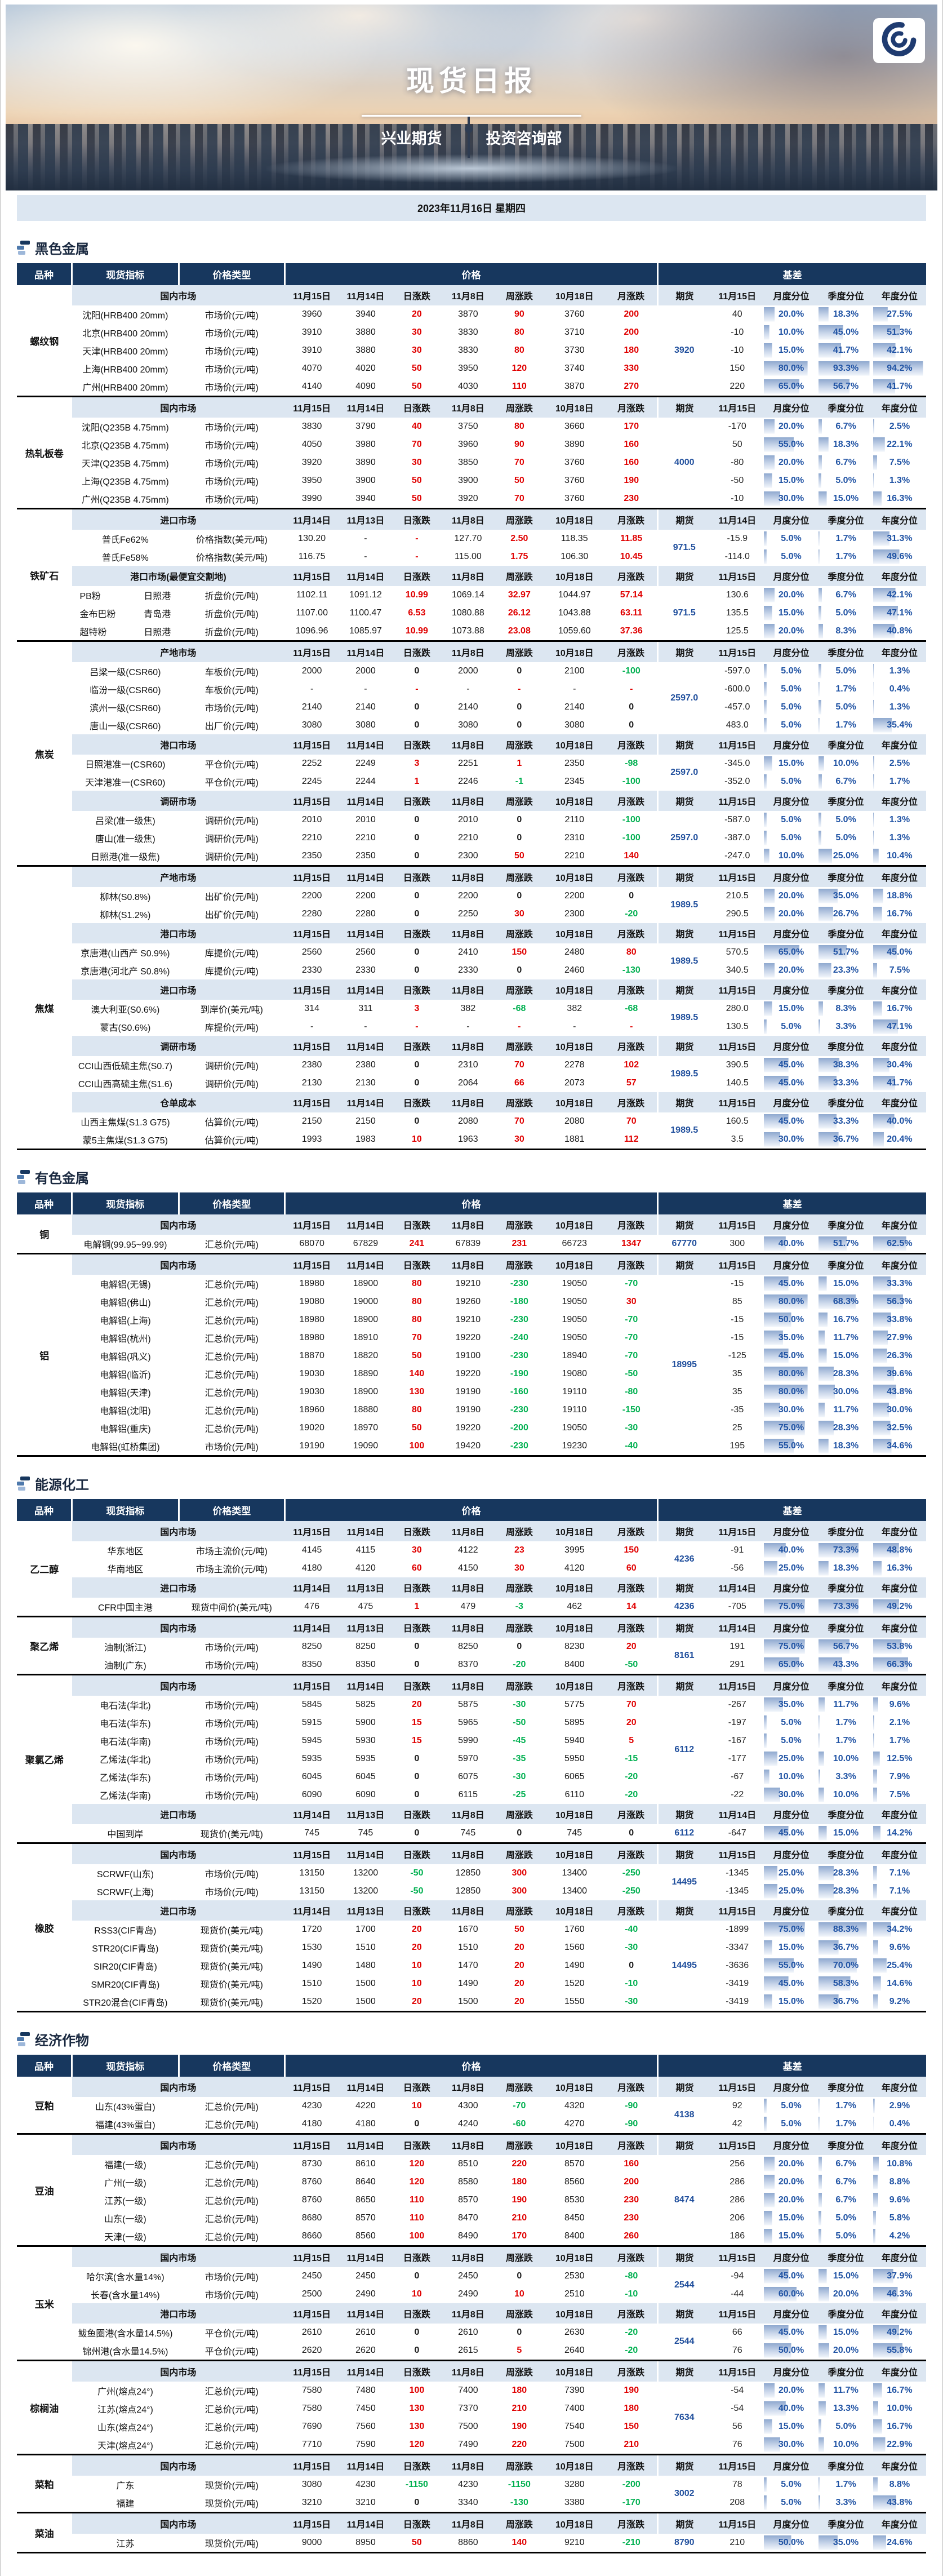  Describe the element at coordinates (231, 2486) in the screenshot. I see `price-type-cell: 现货价(元/吨)` at that location.